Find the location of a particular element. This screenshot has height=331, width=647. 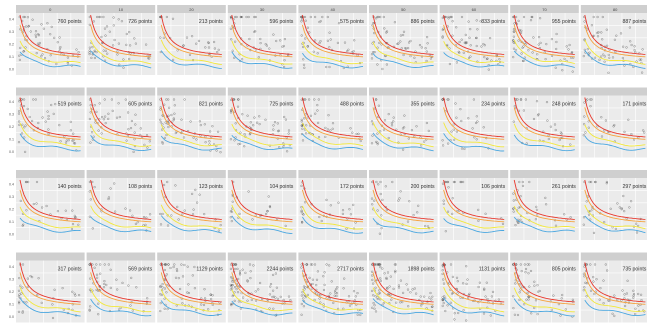

facet-strip-label: 40 is located at coordinates (332, 9).